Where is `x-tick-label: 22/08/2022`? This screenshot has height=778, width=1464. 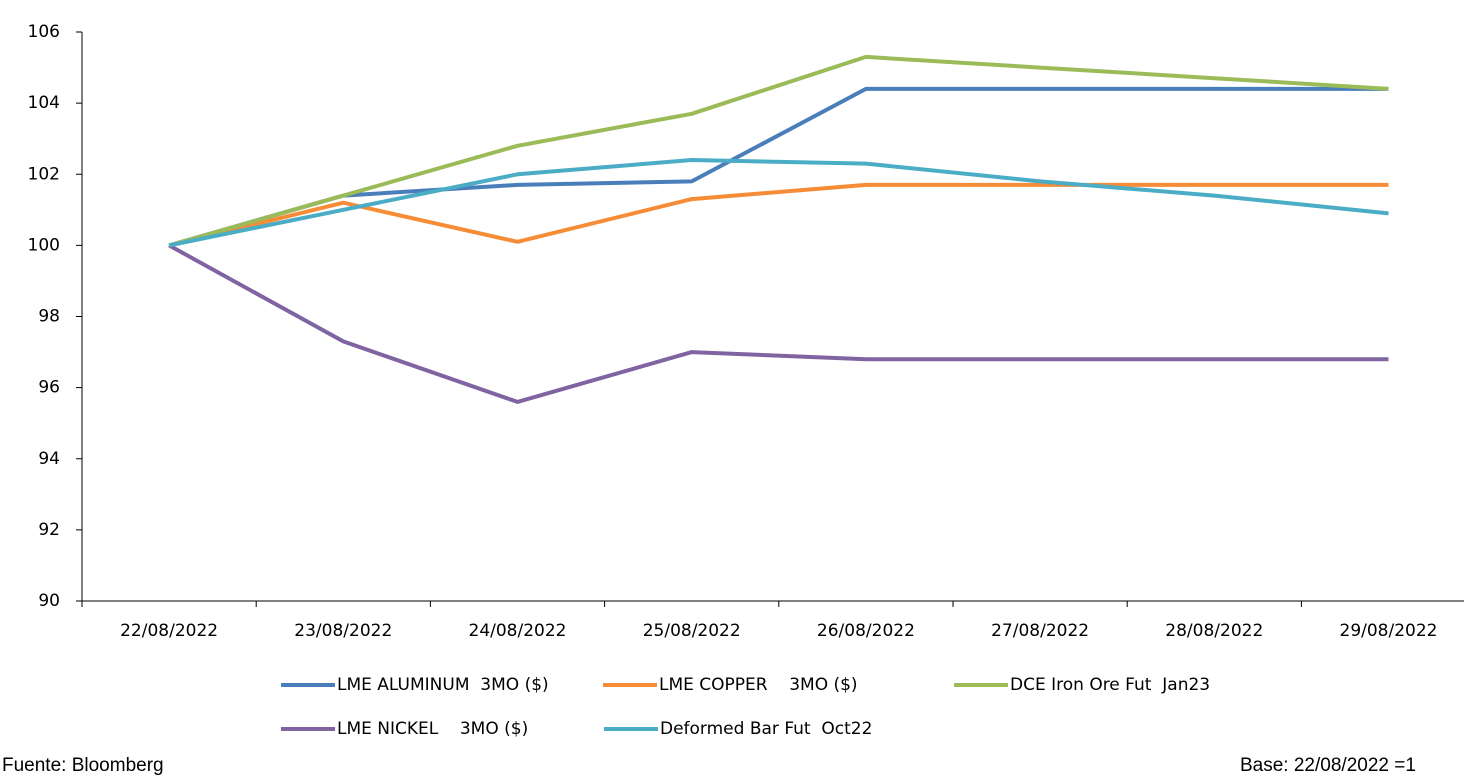
x-tick-label: 22/08/2022 is located at coordinates (169, 631).